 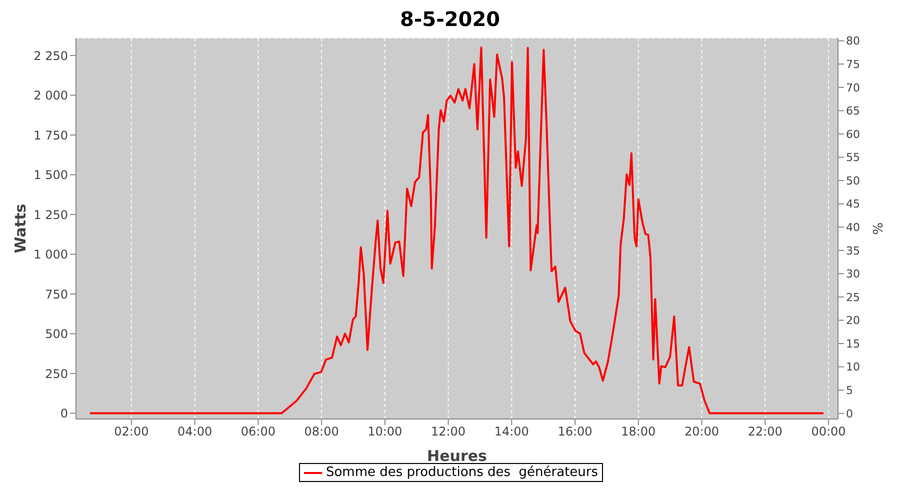 I want to click on x-tick-label: 18:00, so click(x=638, y=431).